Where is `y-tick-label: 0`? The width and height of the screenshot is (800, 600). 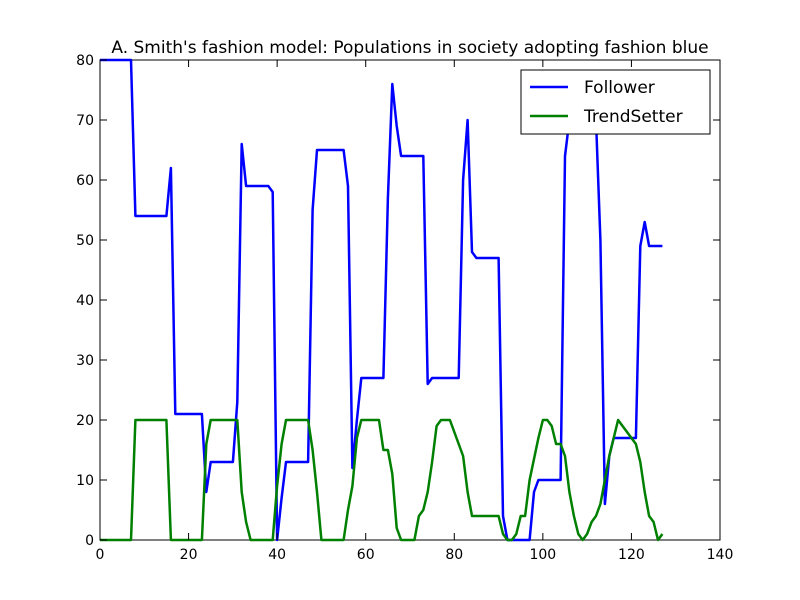 y-tick-label: 0 is located at coordinates (89, 541).